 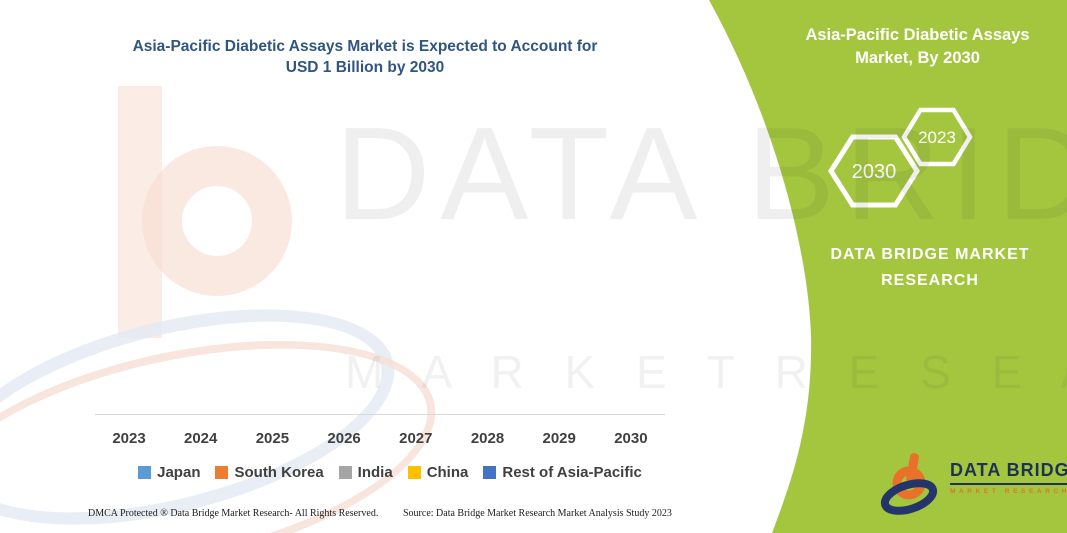 I want to click on data-bridge-logo: DATA BRIDGE MARKET RESEARCH, so click(x=972, y=485).